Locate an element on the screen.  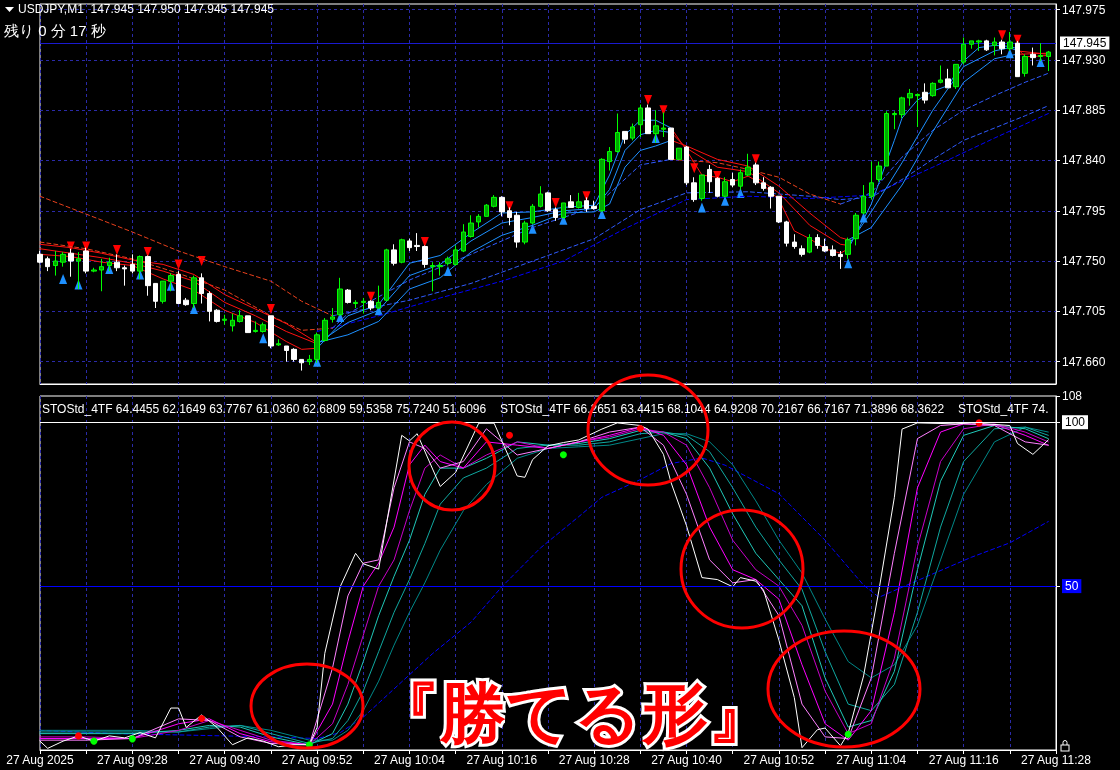
y-tick-label: 147.840 is located at coordinates (1084, 160).